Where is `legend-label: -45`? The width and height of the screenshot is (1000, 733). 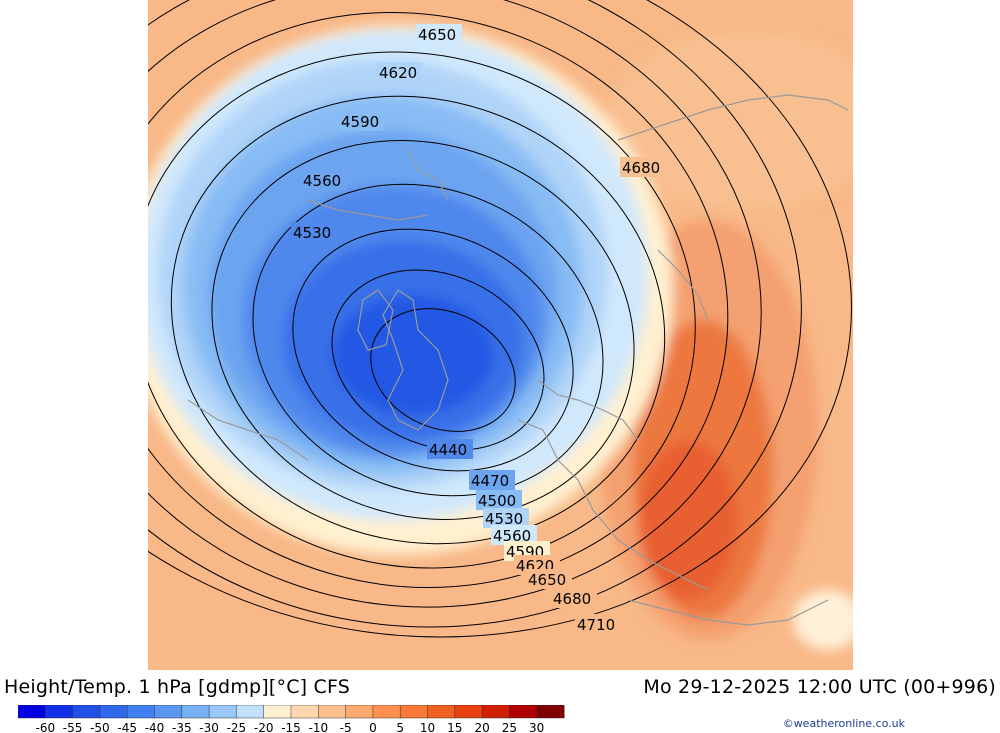
legend-label: -45 is located at coordinates (127, 727).